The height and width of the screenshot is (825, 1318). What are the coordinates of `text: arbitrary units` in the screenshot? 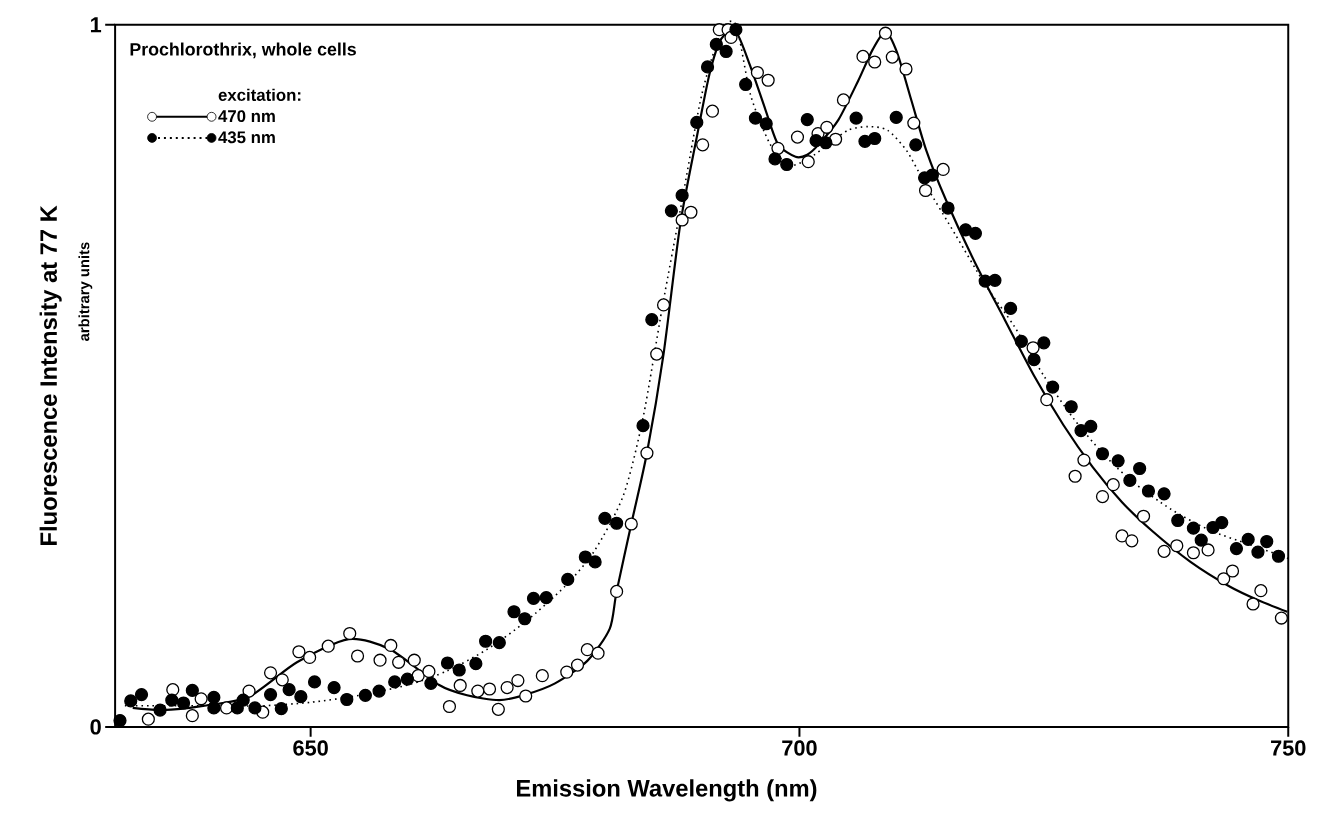 It's located at (85, 291).